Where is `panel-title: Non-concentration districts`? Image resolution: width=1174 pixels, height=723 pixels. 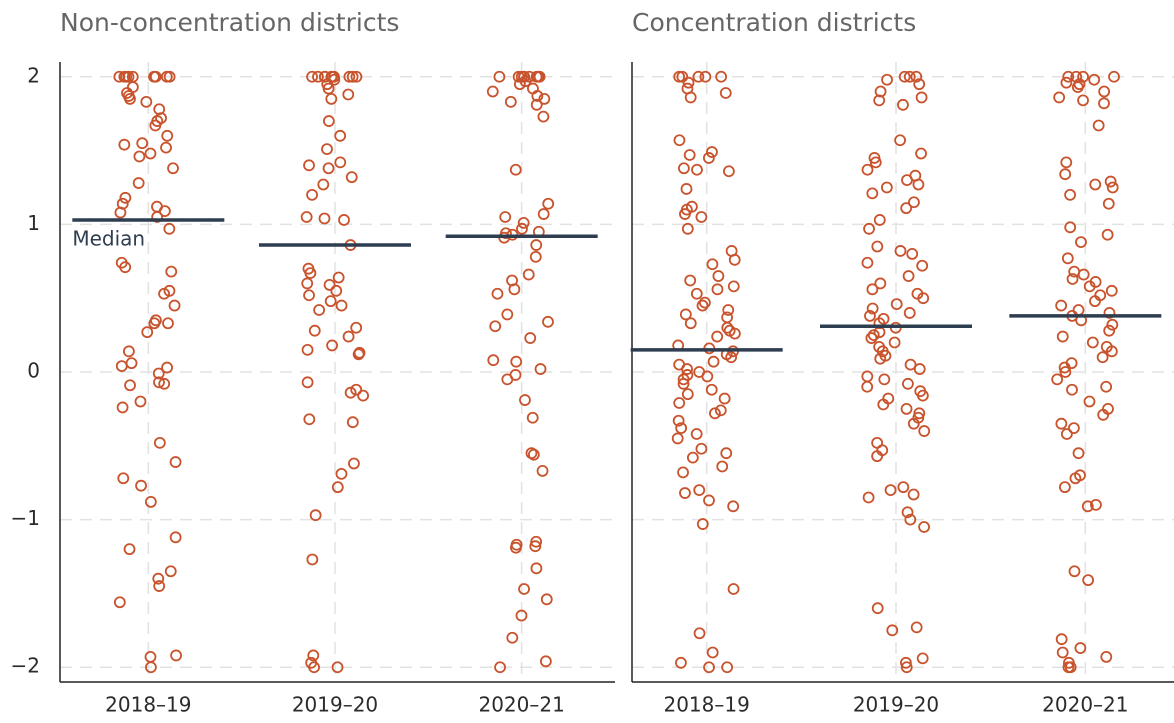 panel-title: Non-concentration districts is located at coordinates (229, 22).